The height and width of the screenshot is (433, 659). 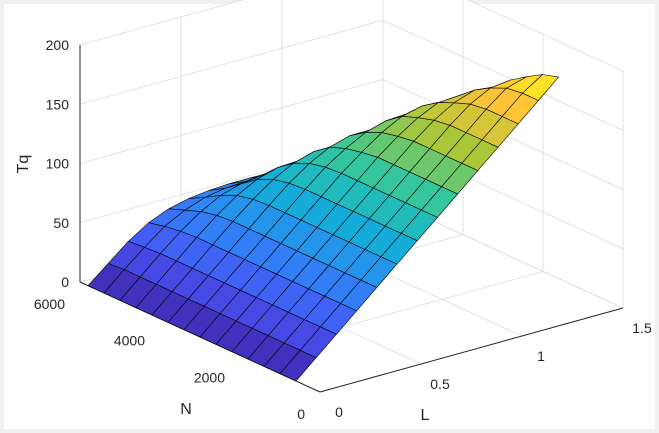 I want to click on l-tick-label: 0, so click(x=339, y=412).